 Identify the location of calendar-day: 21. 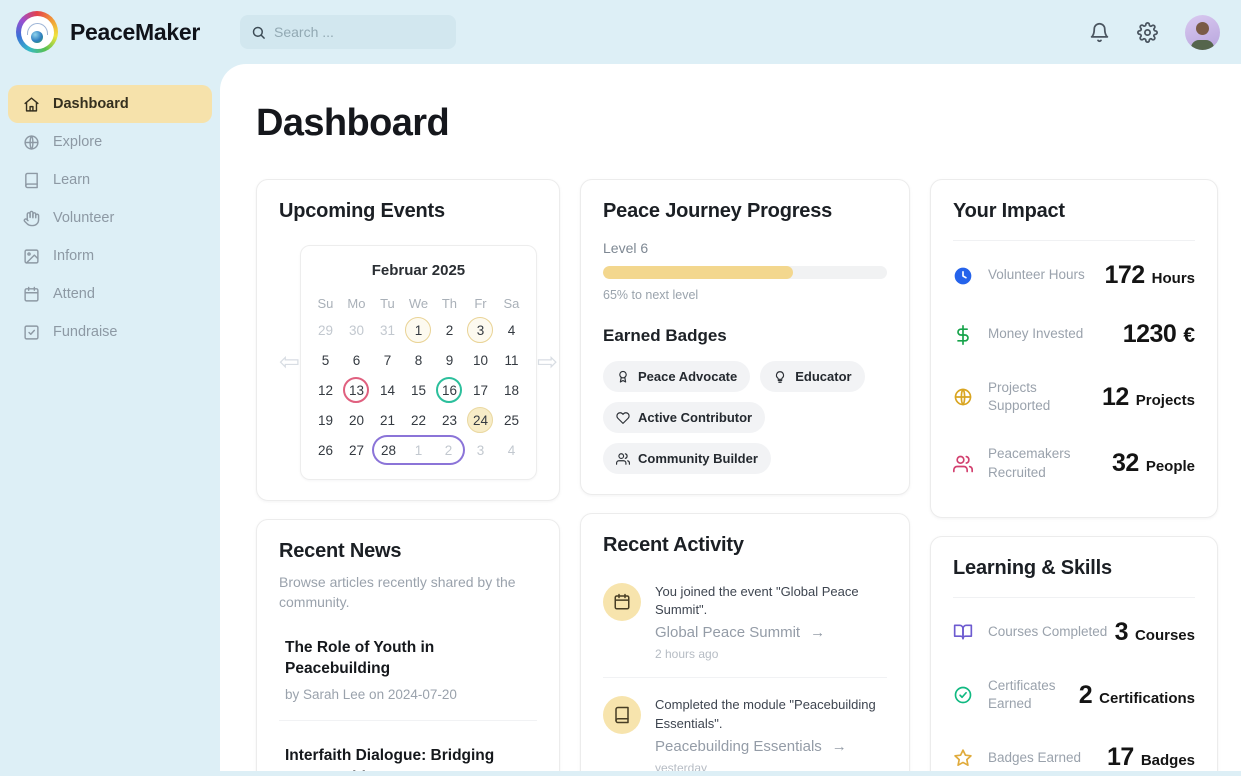
(387, 420).